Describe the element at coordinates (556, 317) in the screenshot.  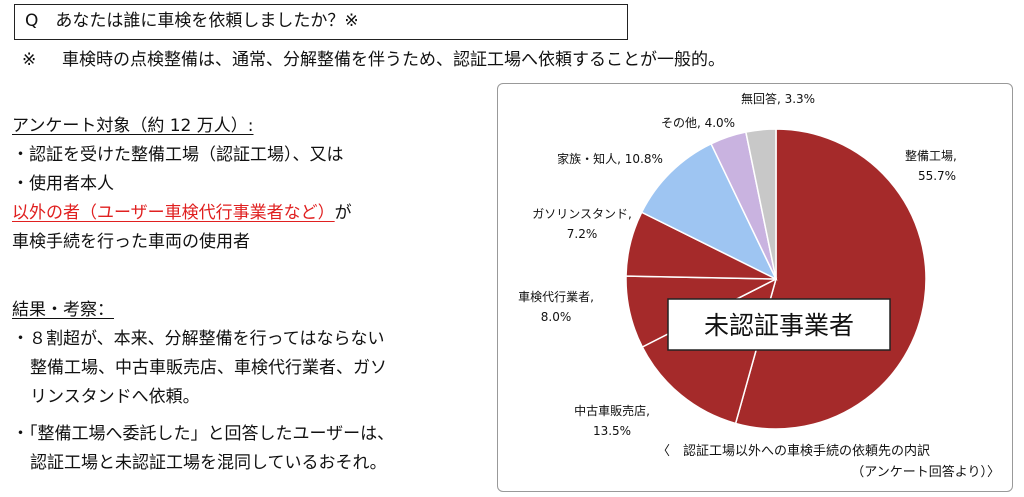
I see `slice-value: 8.0%` at that location.